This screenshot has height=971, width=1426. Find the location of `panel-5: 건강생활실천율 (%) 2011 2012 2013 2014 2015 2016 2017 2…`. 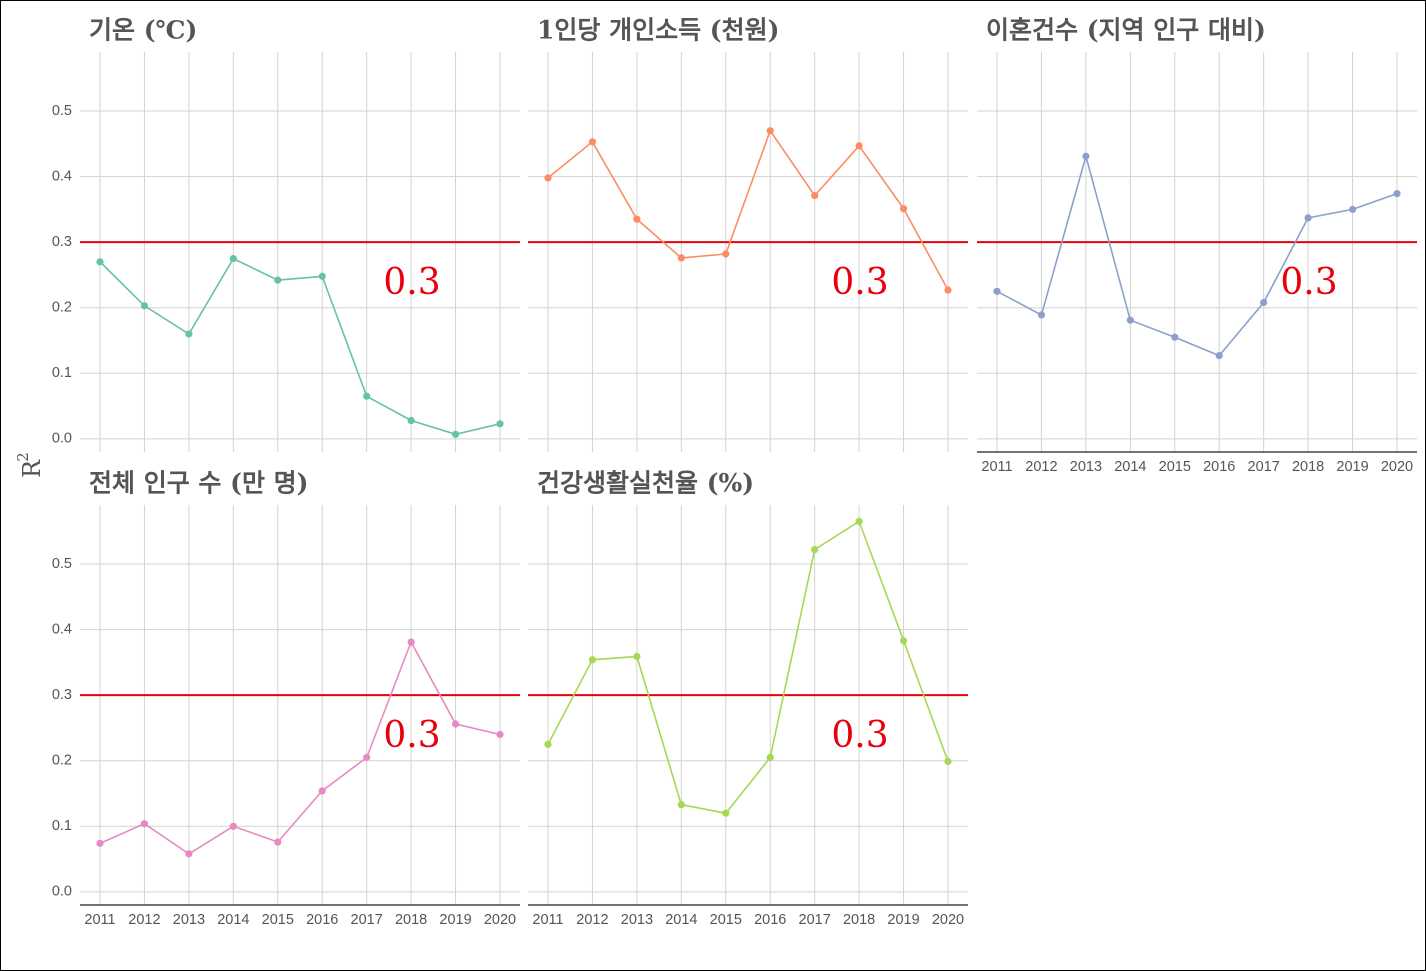

panel-5: 건강생활실천율 (%) 2011 2012 2013 2014 2015 2016 2017 2… is located at coordinates (748, 698).